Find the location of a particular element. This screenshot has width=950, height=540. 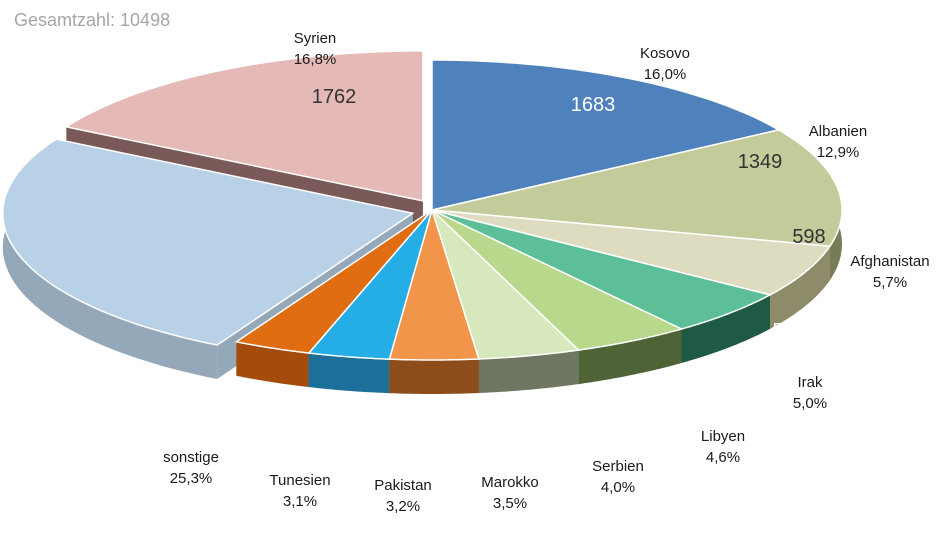

slice-tunesien is located at coordinates (333, 281).